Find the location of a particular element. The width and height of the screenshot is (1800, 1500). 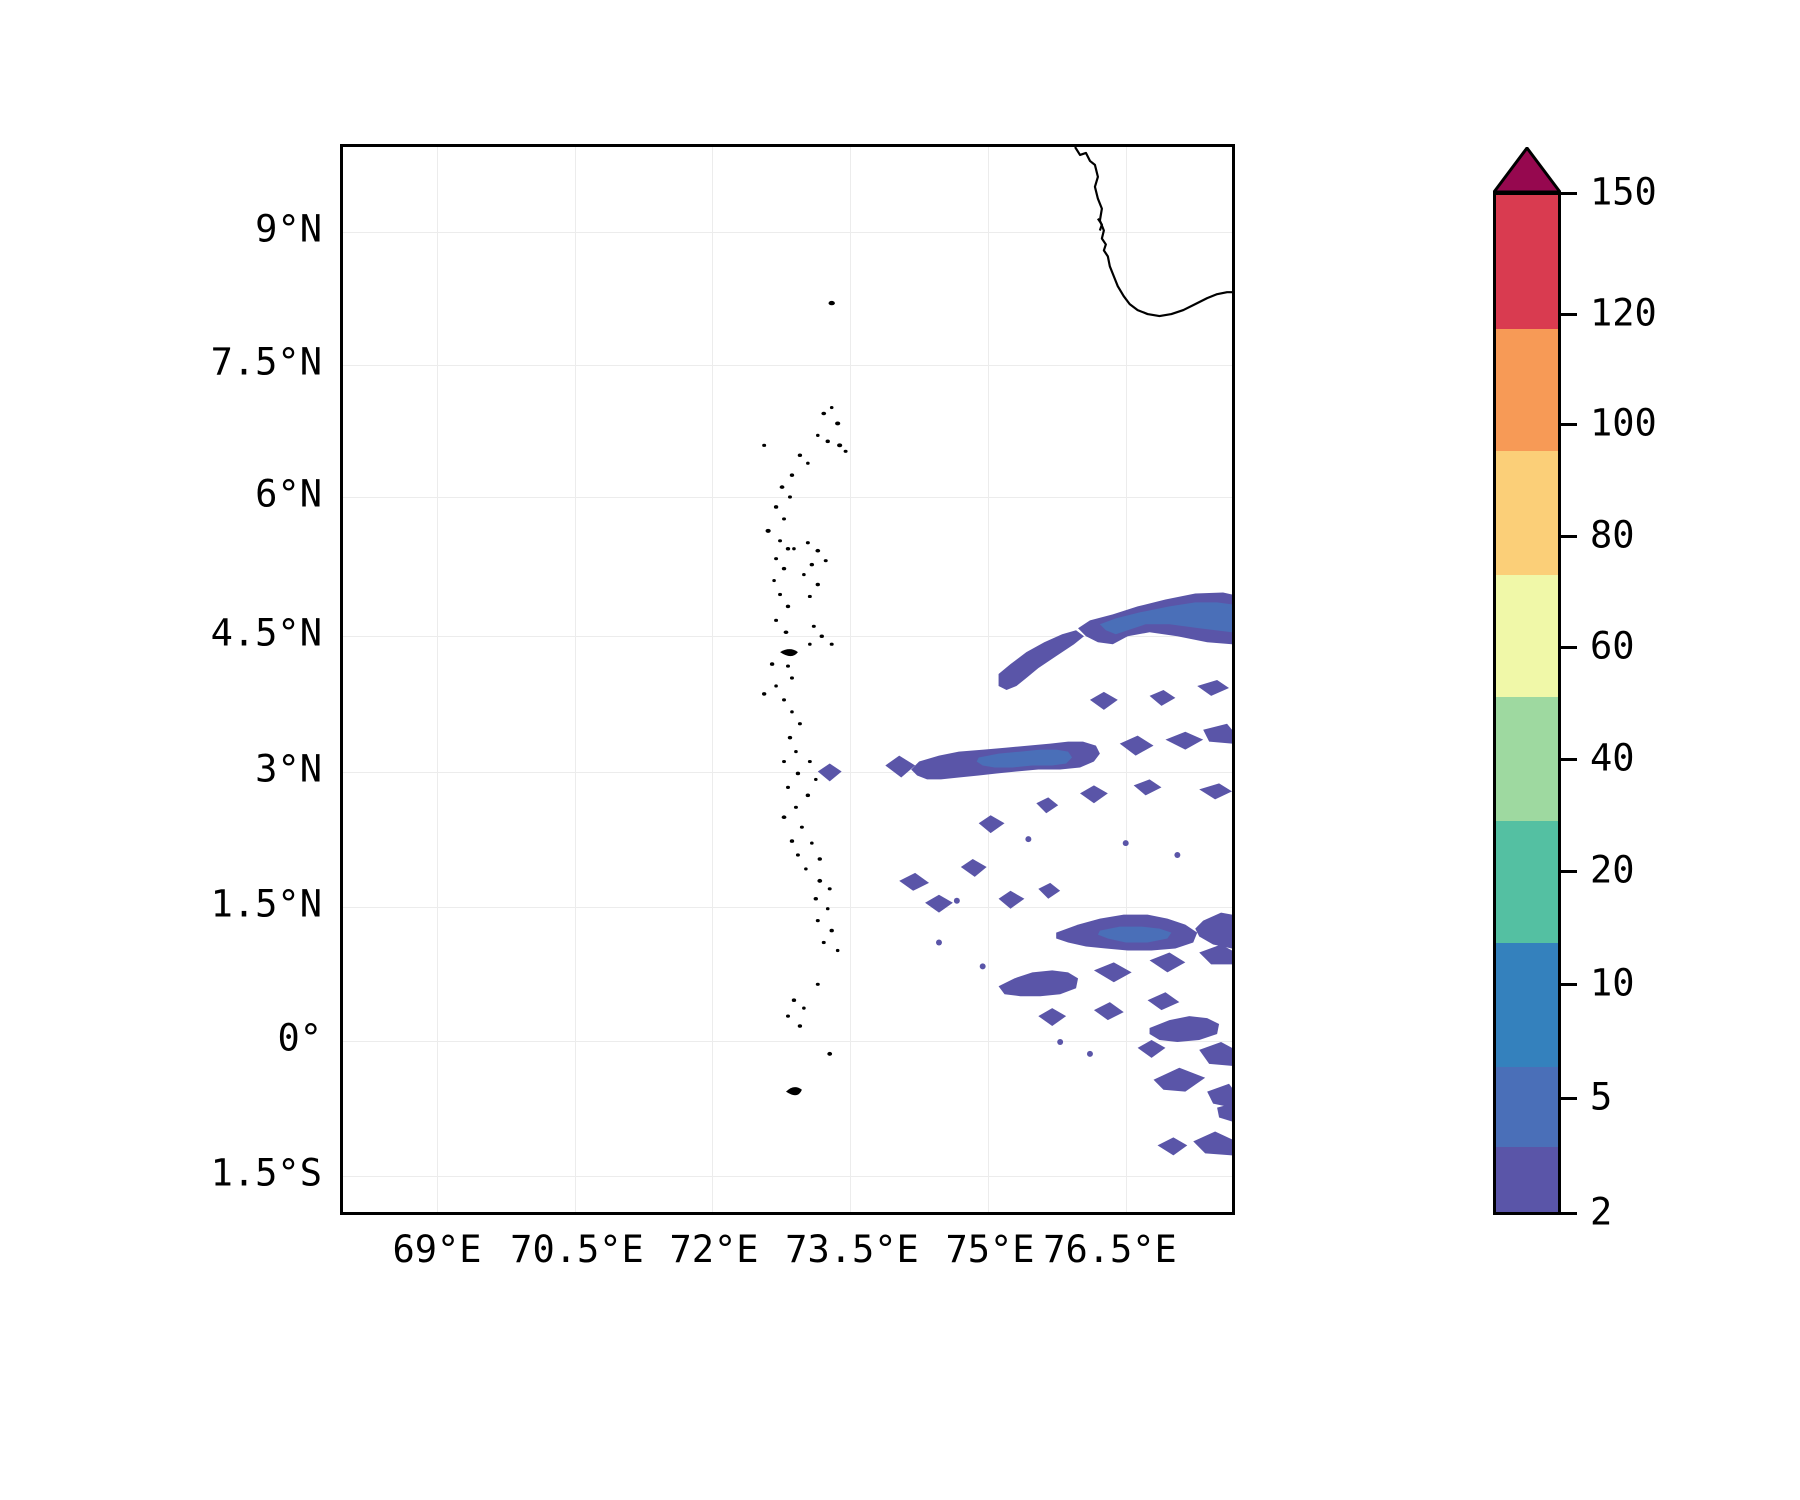

colorbar-tick-label: 150 is located at coordinates (1623, 192).